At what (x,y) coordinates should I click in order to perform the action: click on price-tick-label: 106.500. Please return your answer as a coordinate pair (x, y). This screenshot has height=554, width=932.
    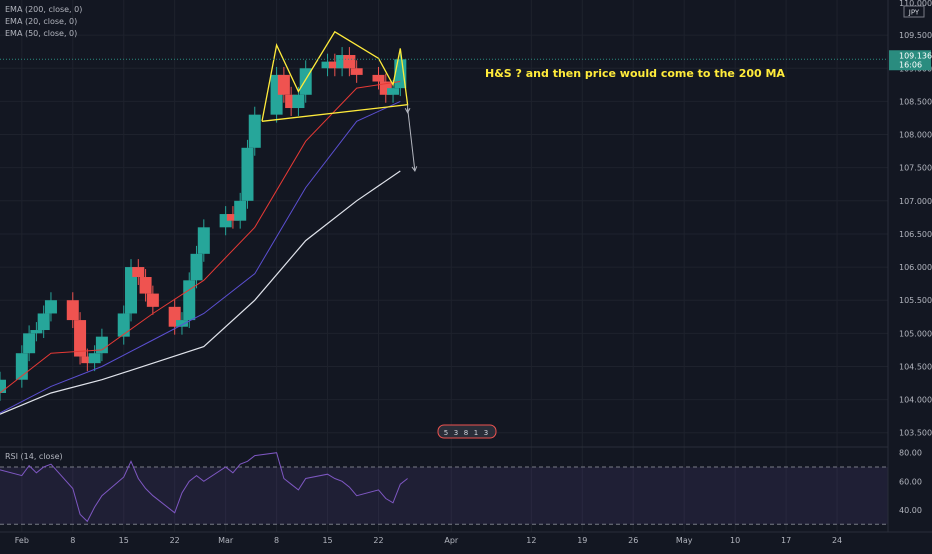
    Looking at the image, I should click on (915, 234).